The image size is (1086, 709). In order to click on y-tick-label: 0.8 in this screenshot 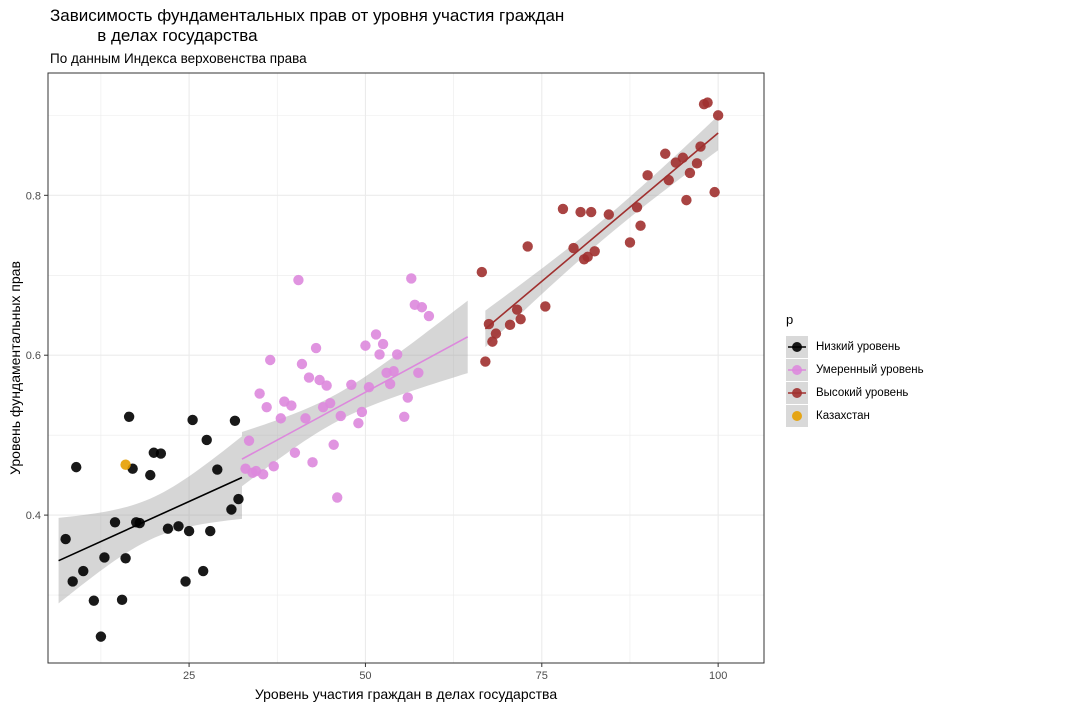, I will do `click(33, 196)`.